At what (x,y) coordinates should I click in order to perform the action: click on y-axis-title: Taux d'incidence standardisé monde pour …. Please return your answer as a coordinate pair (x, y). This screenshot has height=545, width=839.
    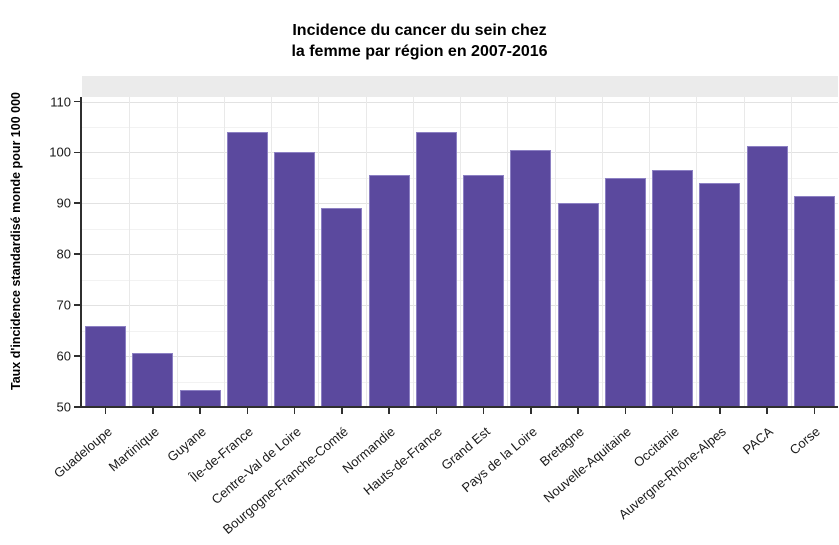
    Looking at the image, I should click on (16, 241).